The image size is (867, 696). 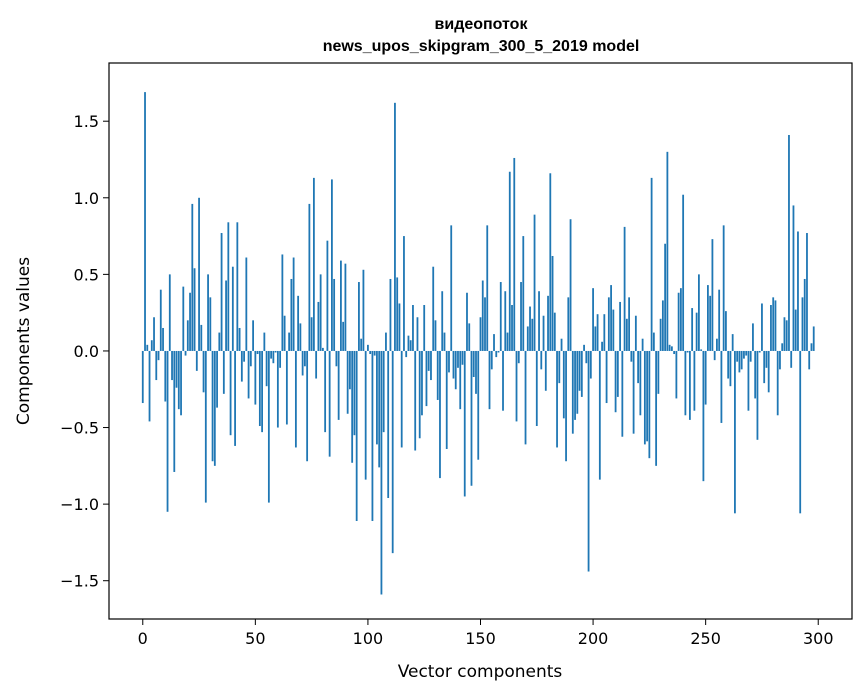 I want to click on x-tick-label: 300, so click(x=818, y=638).